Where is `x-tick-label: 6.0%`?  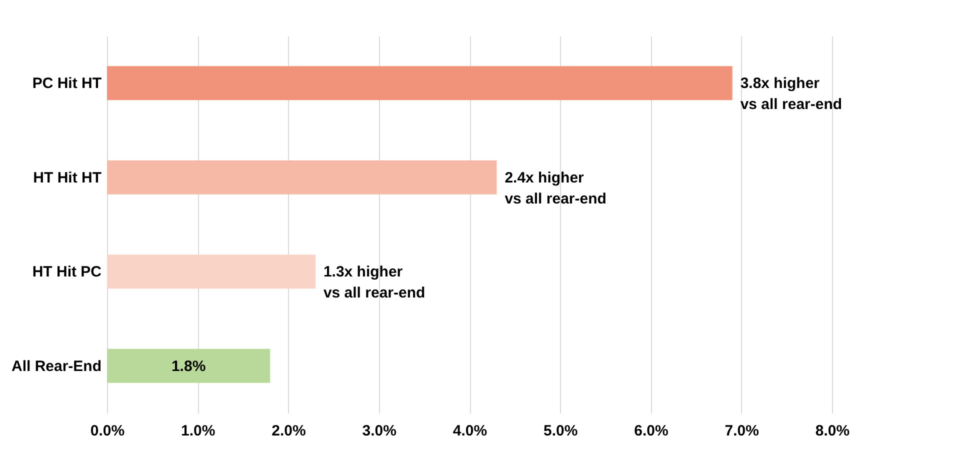 x-tick-label: 6.0% is located at coordinates (651, 431).